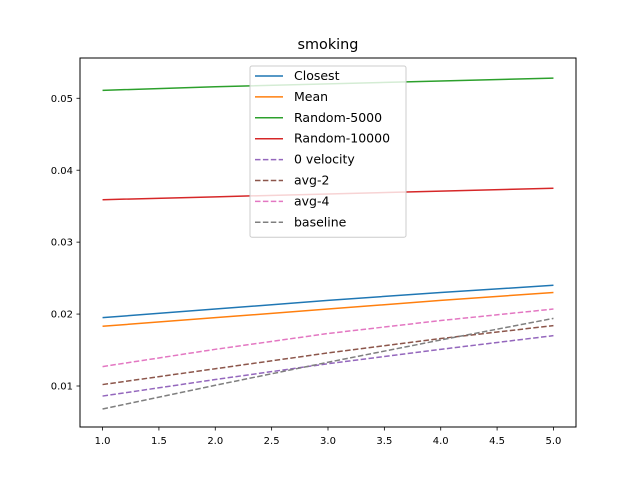 This screenshot has width=640, height=484. I want to click on y-axis: 0.01 0.02 0.03 0.04 0.05, so click(65, 243).